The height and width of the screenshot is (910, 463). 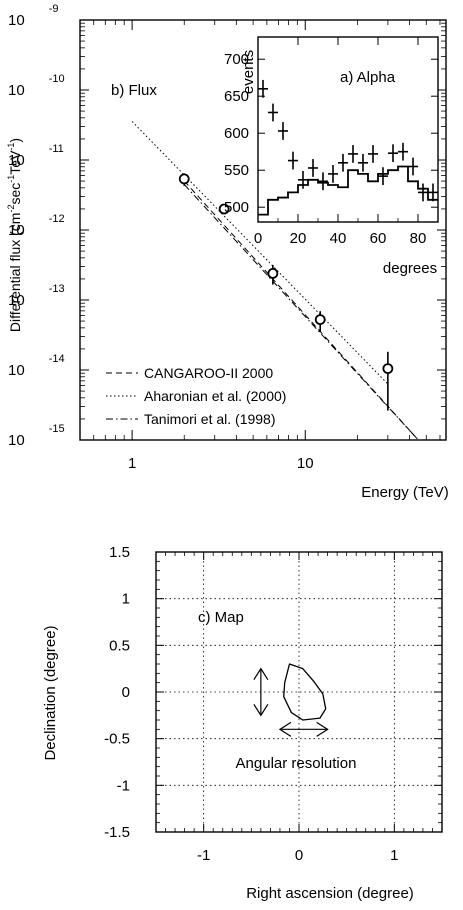 What do you see at coordinates (286, 292) in the screenshot?
I see `flux-data-points` at bounding box center [286, 292].